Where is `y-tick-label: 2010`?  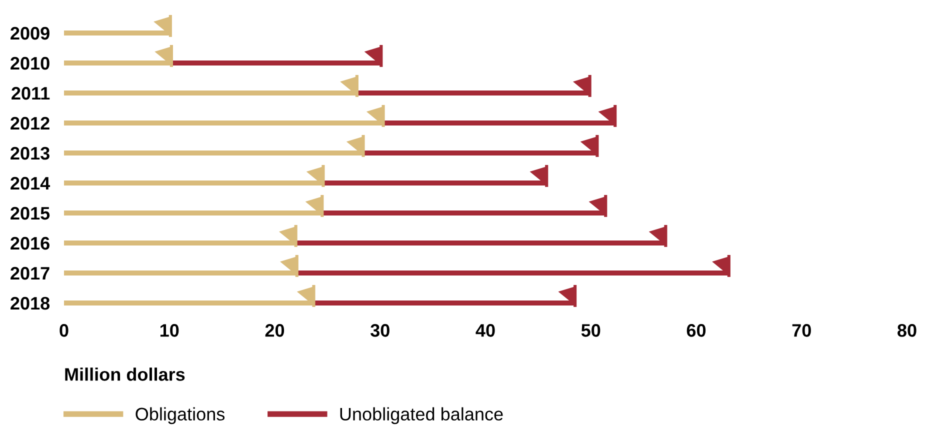
y-tick-label: 2010 is located at coordinates (30, 63).